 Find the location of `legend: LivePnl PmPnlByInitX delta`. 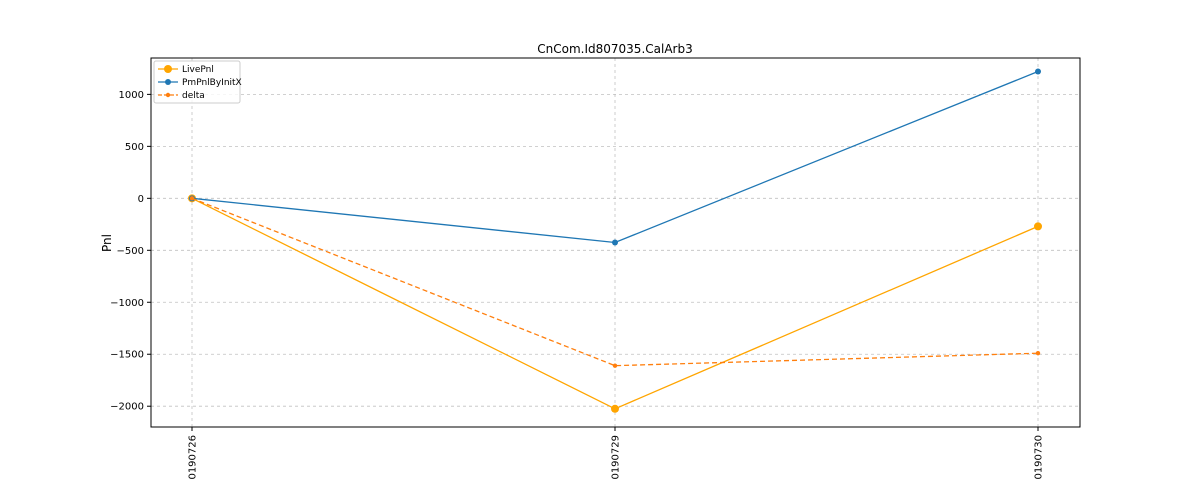

legend: LivePnl PmPnlByInitX delta is located at coordinates (197, 82).